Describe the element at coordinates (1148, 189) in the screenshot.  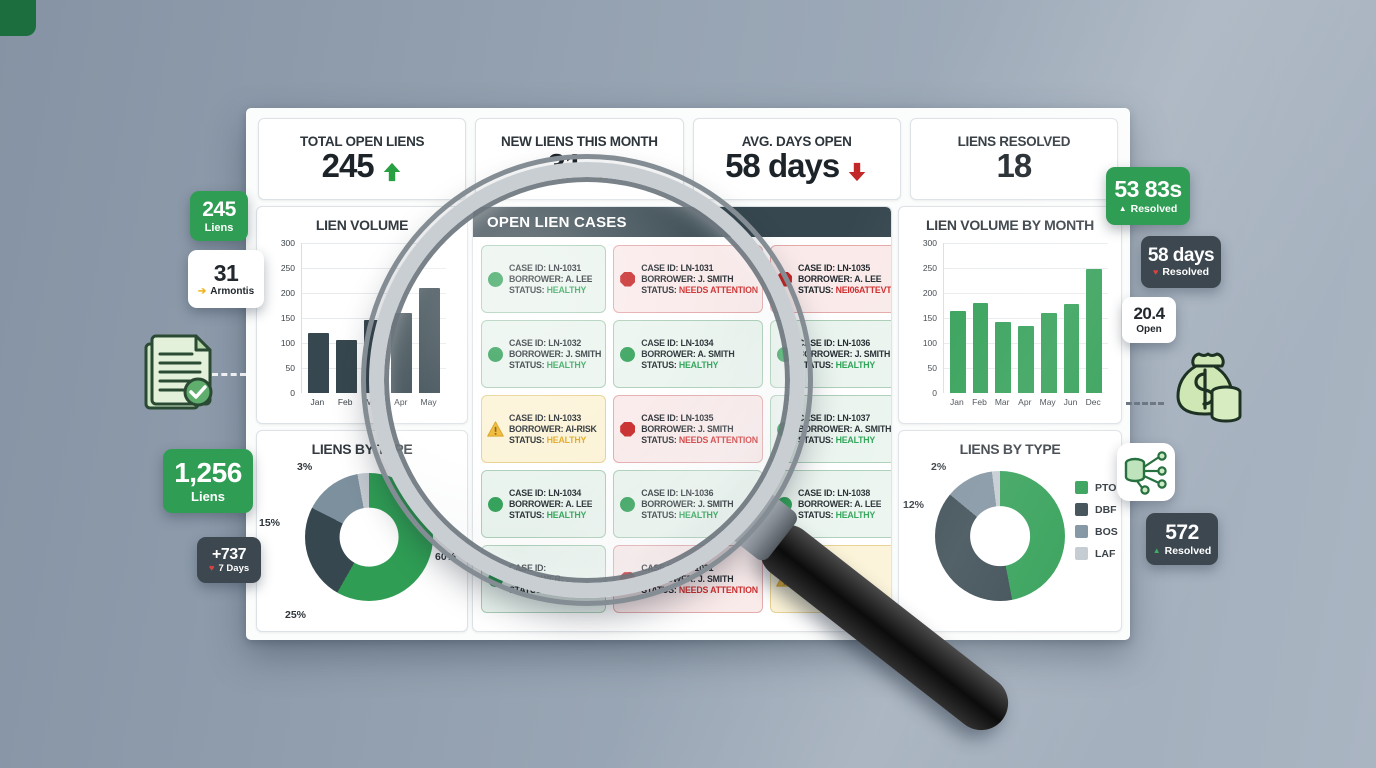
I see `badge-value: 53 83s` at that location.